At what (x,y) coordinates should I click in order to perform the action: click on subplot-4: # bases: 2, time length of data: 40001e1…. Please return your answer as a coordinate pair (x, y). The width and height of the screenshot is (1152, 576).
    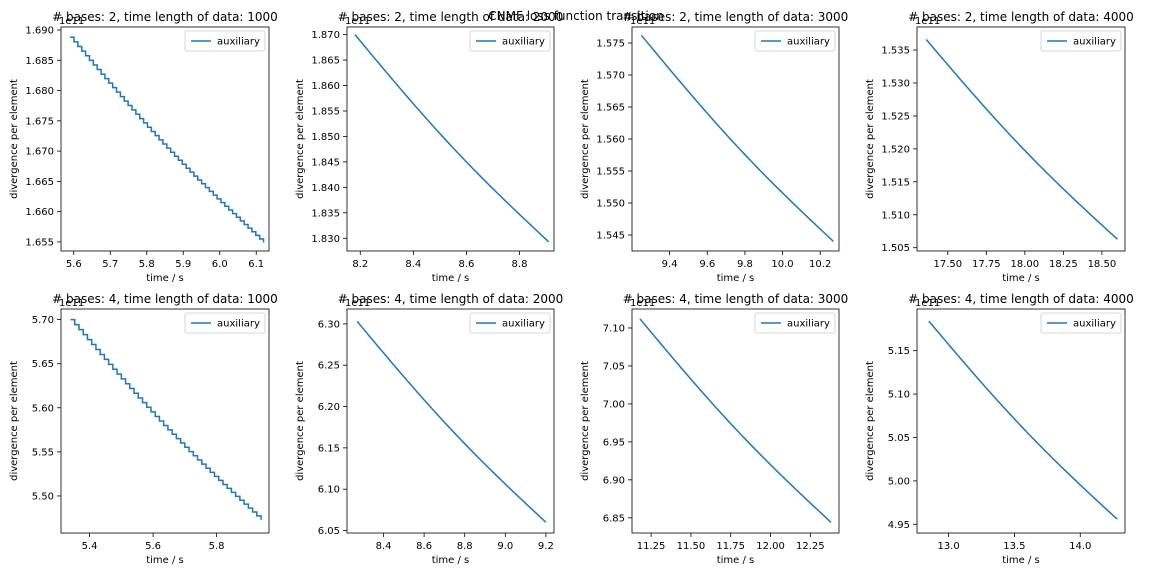
    Looking at the image, I should click on (999, 147).